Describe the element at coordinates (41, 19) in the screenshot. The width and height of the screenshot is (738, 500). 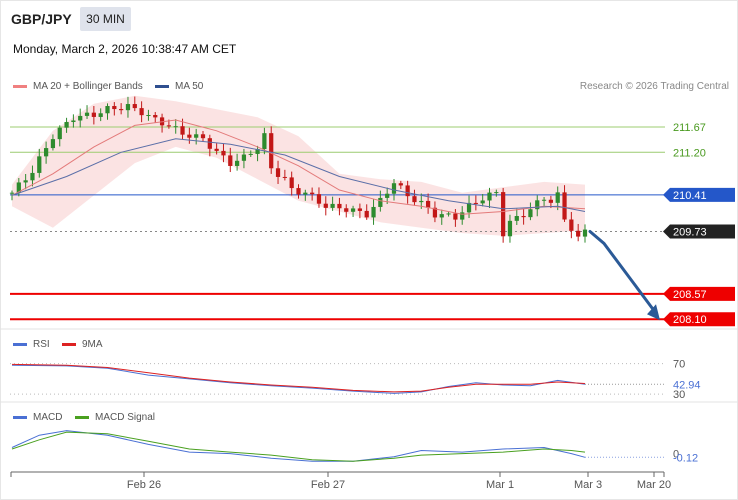
I see `symbol-label: GBP/JPY` at that location.